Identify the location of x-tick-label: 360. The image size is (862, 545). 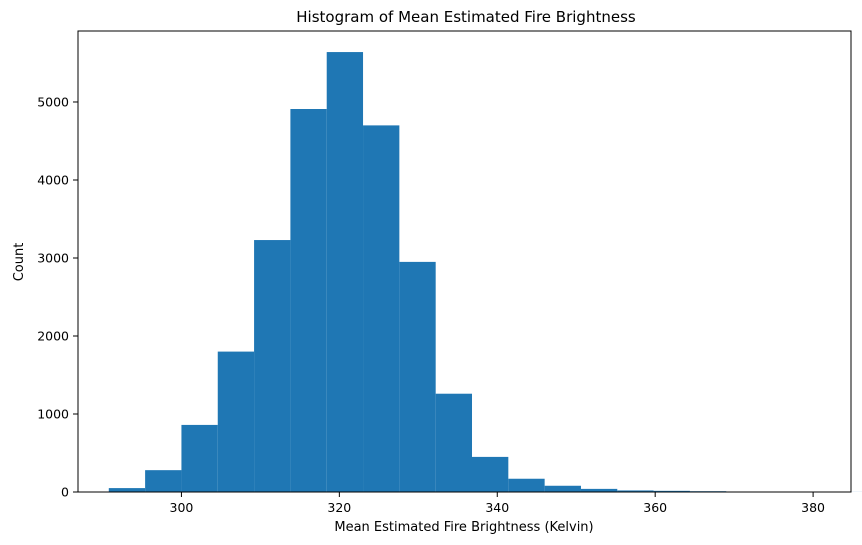
(655, 507).